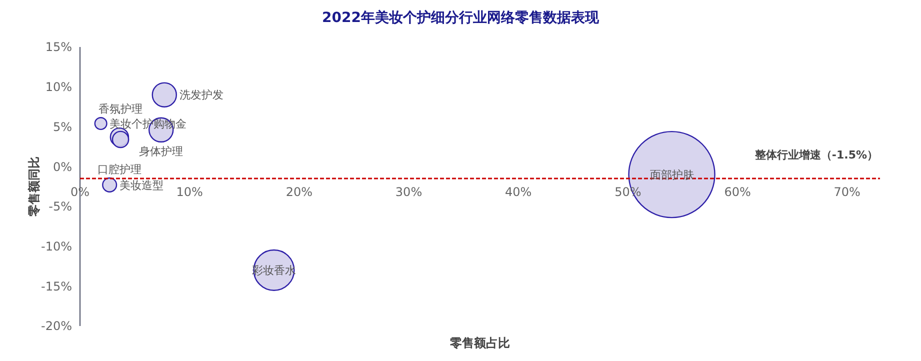 The height and width of the screenshot is (361, 921). Describe the element at coordinates (120, 109) in the screenshot. I see `annotation: 香氛护理` at that location.